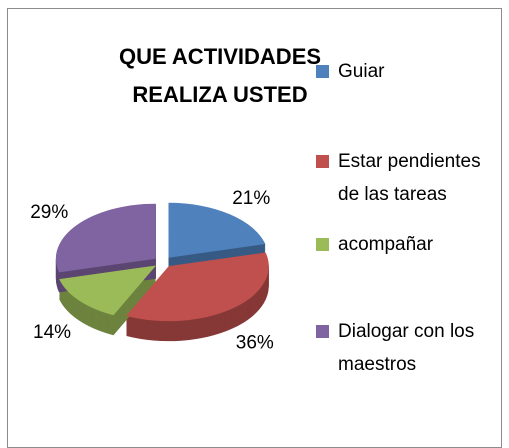 This screenshot has height=448, width=509. I want to click on legend-entry: acompañar, so click(406, 244).